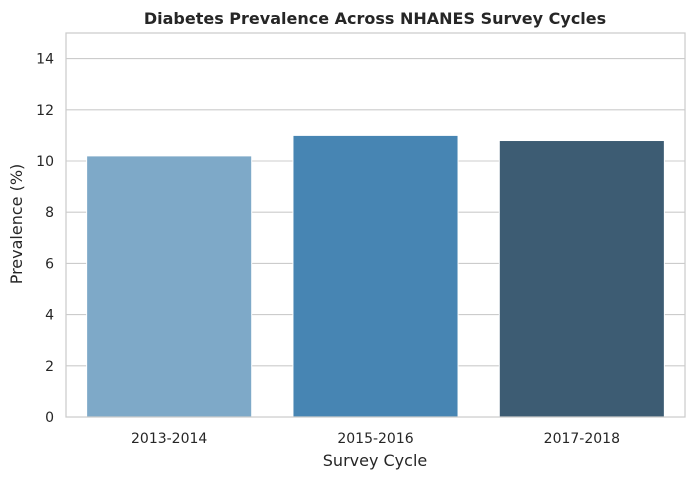 This screenshot has width=695, height=479. I want to click on y-tick-label: 8, so click(49, 213).